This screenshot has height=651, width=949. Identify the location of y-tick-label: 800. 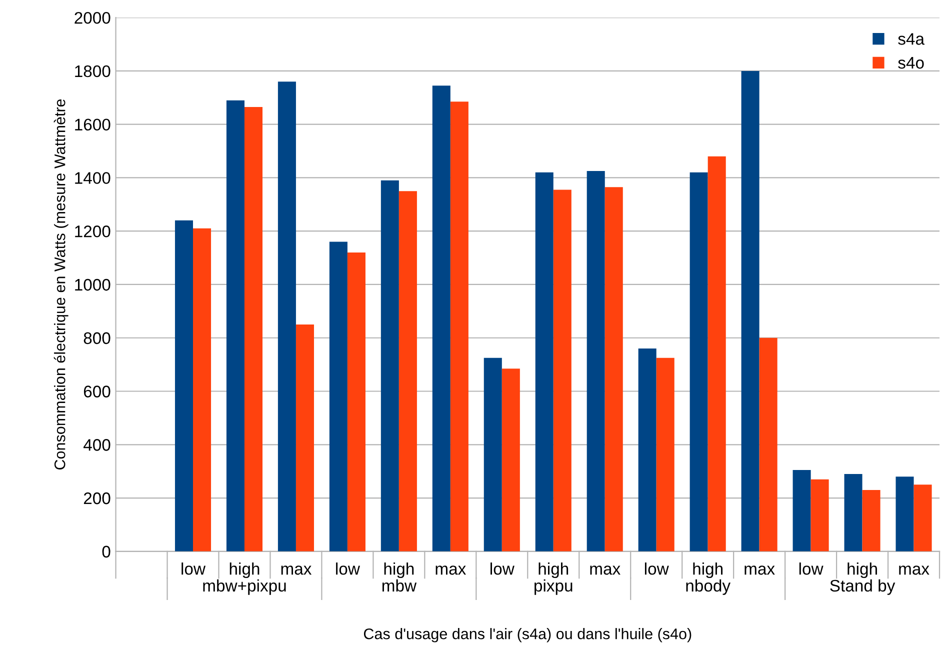
(97, 338).